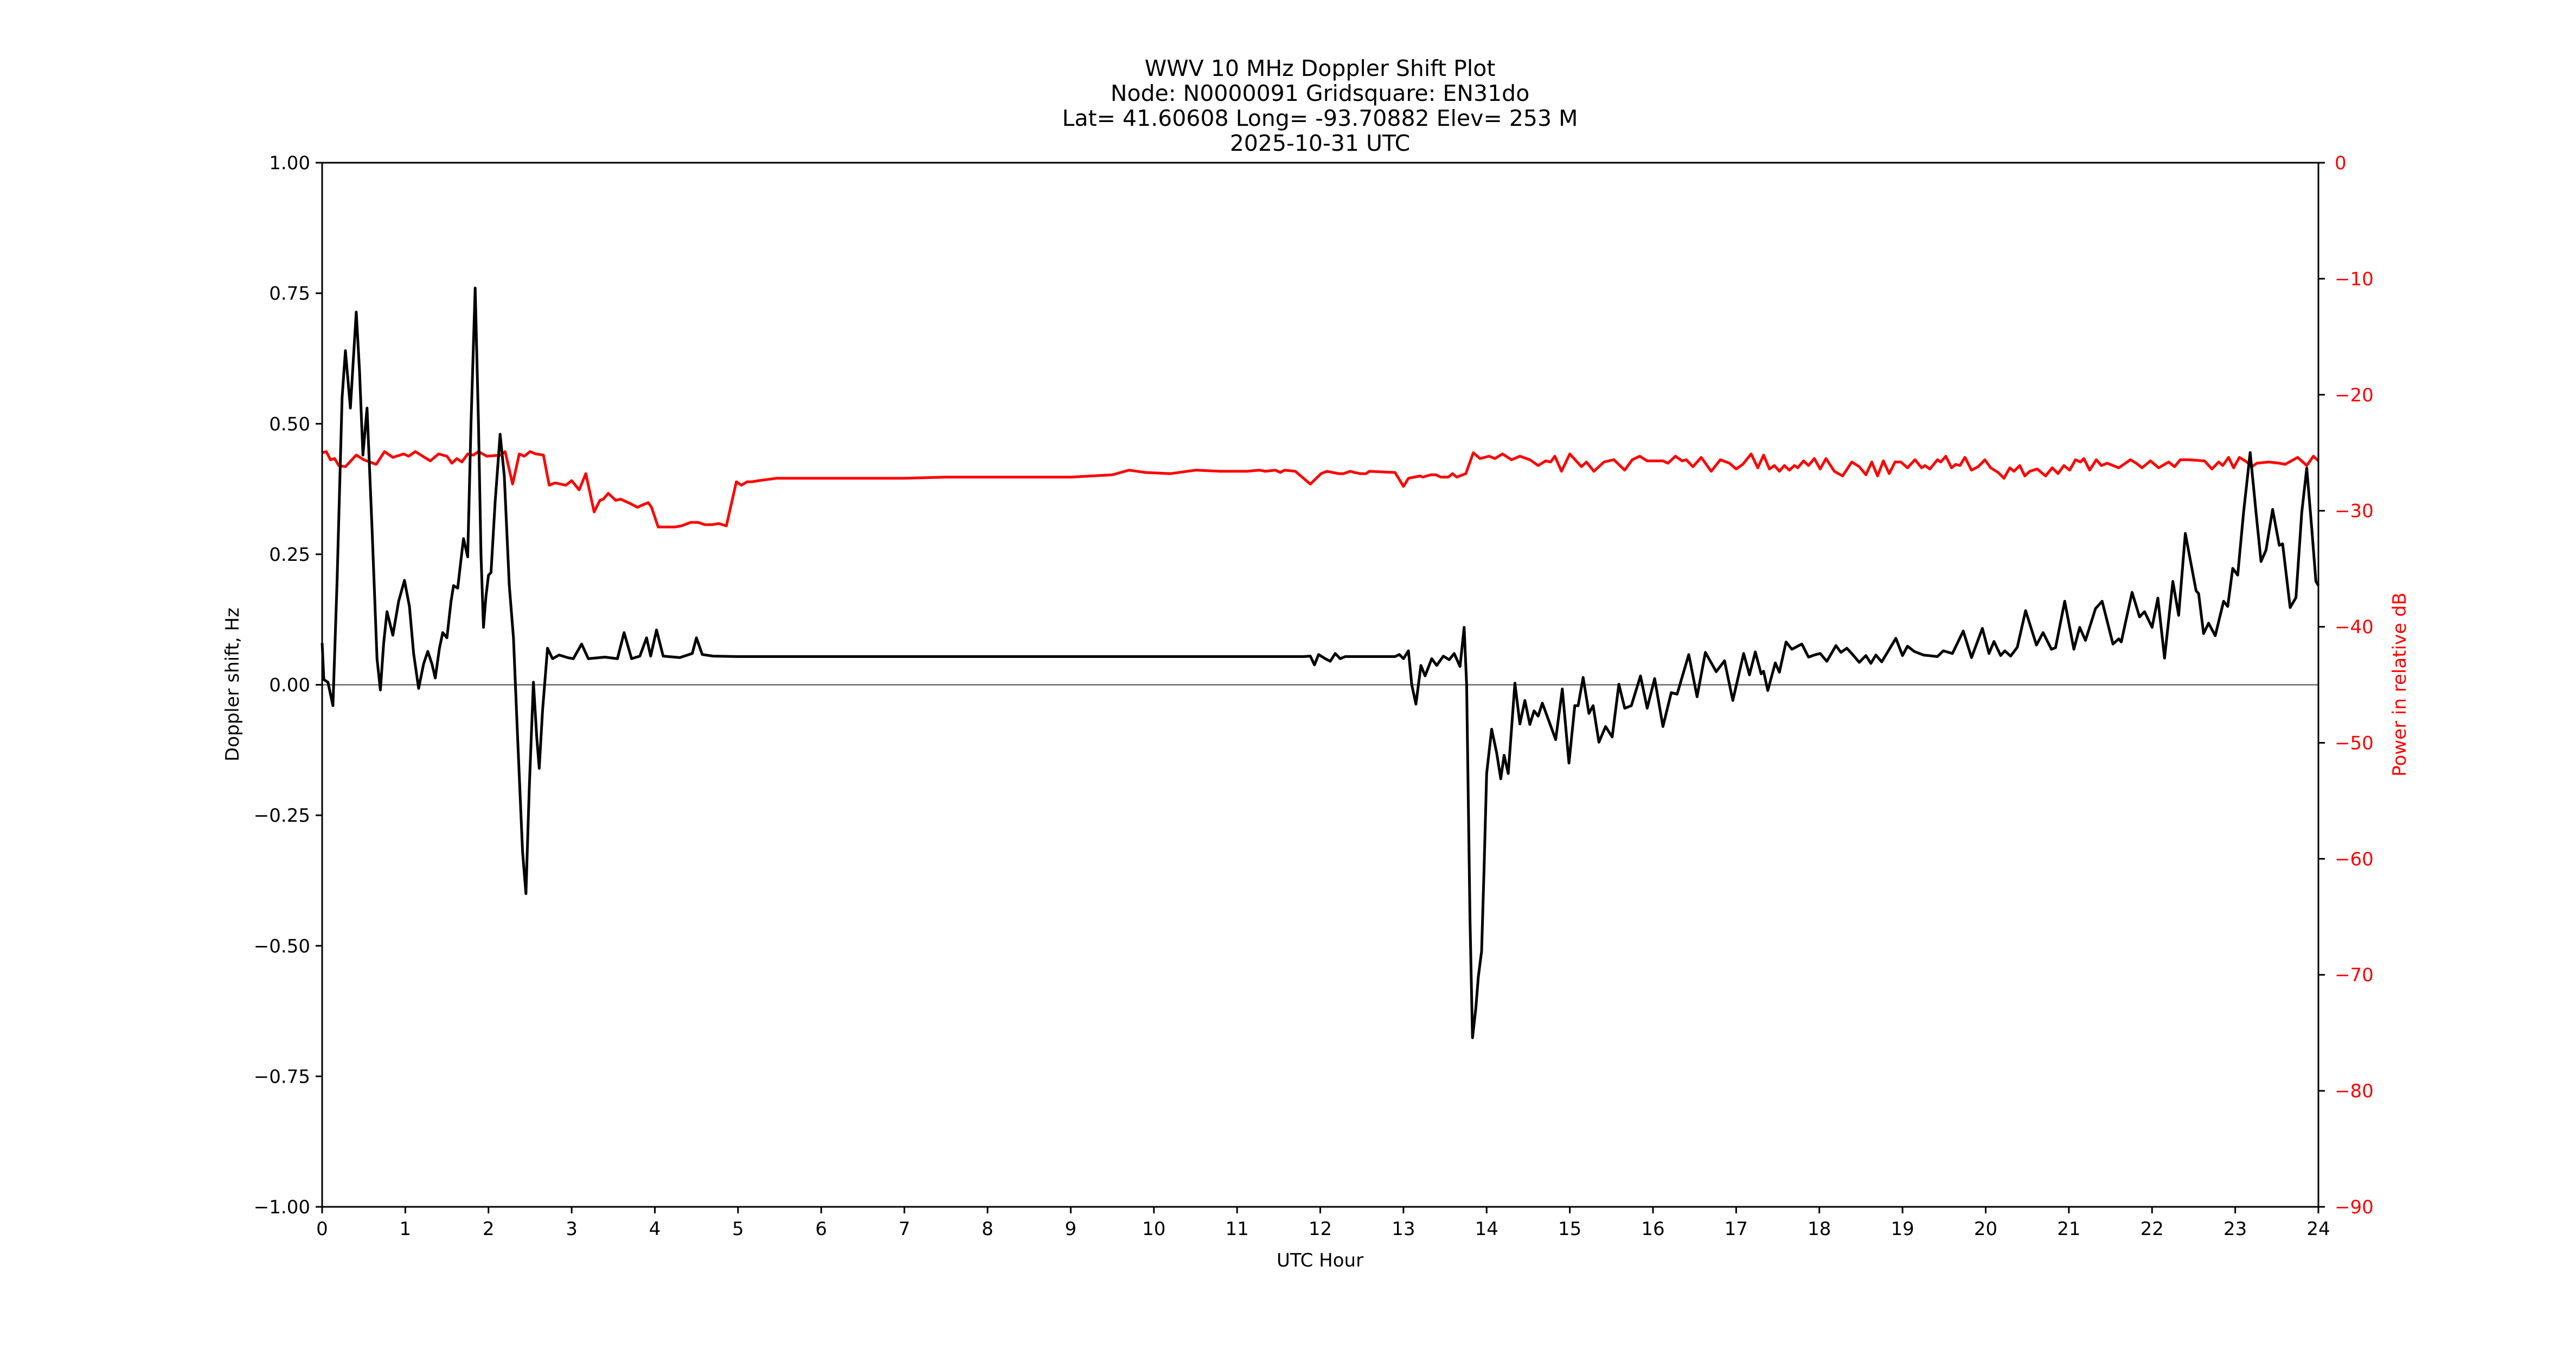  What do you see at coordinates (2346, 685) in the screenshot?
I see `y-axis-right-ticks: 0 −10 −20 −30 −40 −50 −60 −70 −80 −90` at bounding box center [2346, 685].